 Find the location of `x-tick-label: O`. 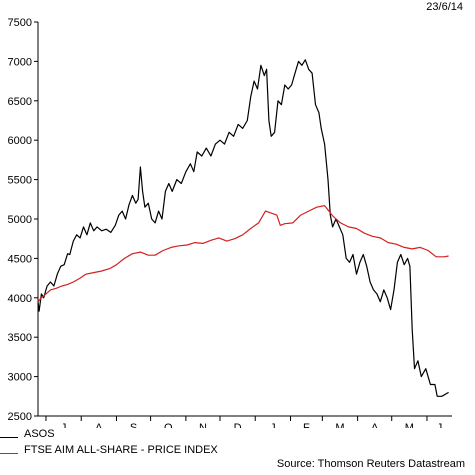

x-tick-label: O is located at coordinates (168, 425).